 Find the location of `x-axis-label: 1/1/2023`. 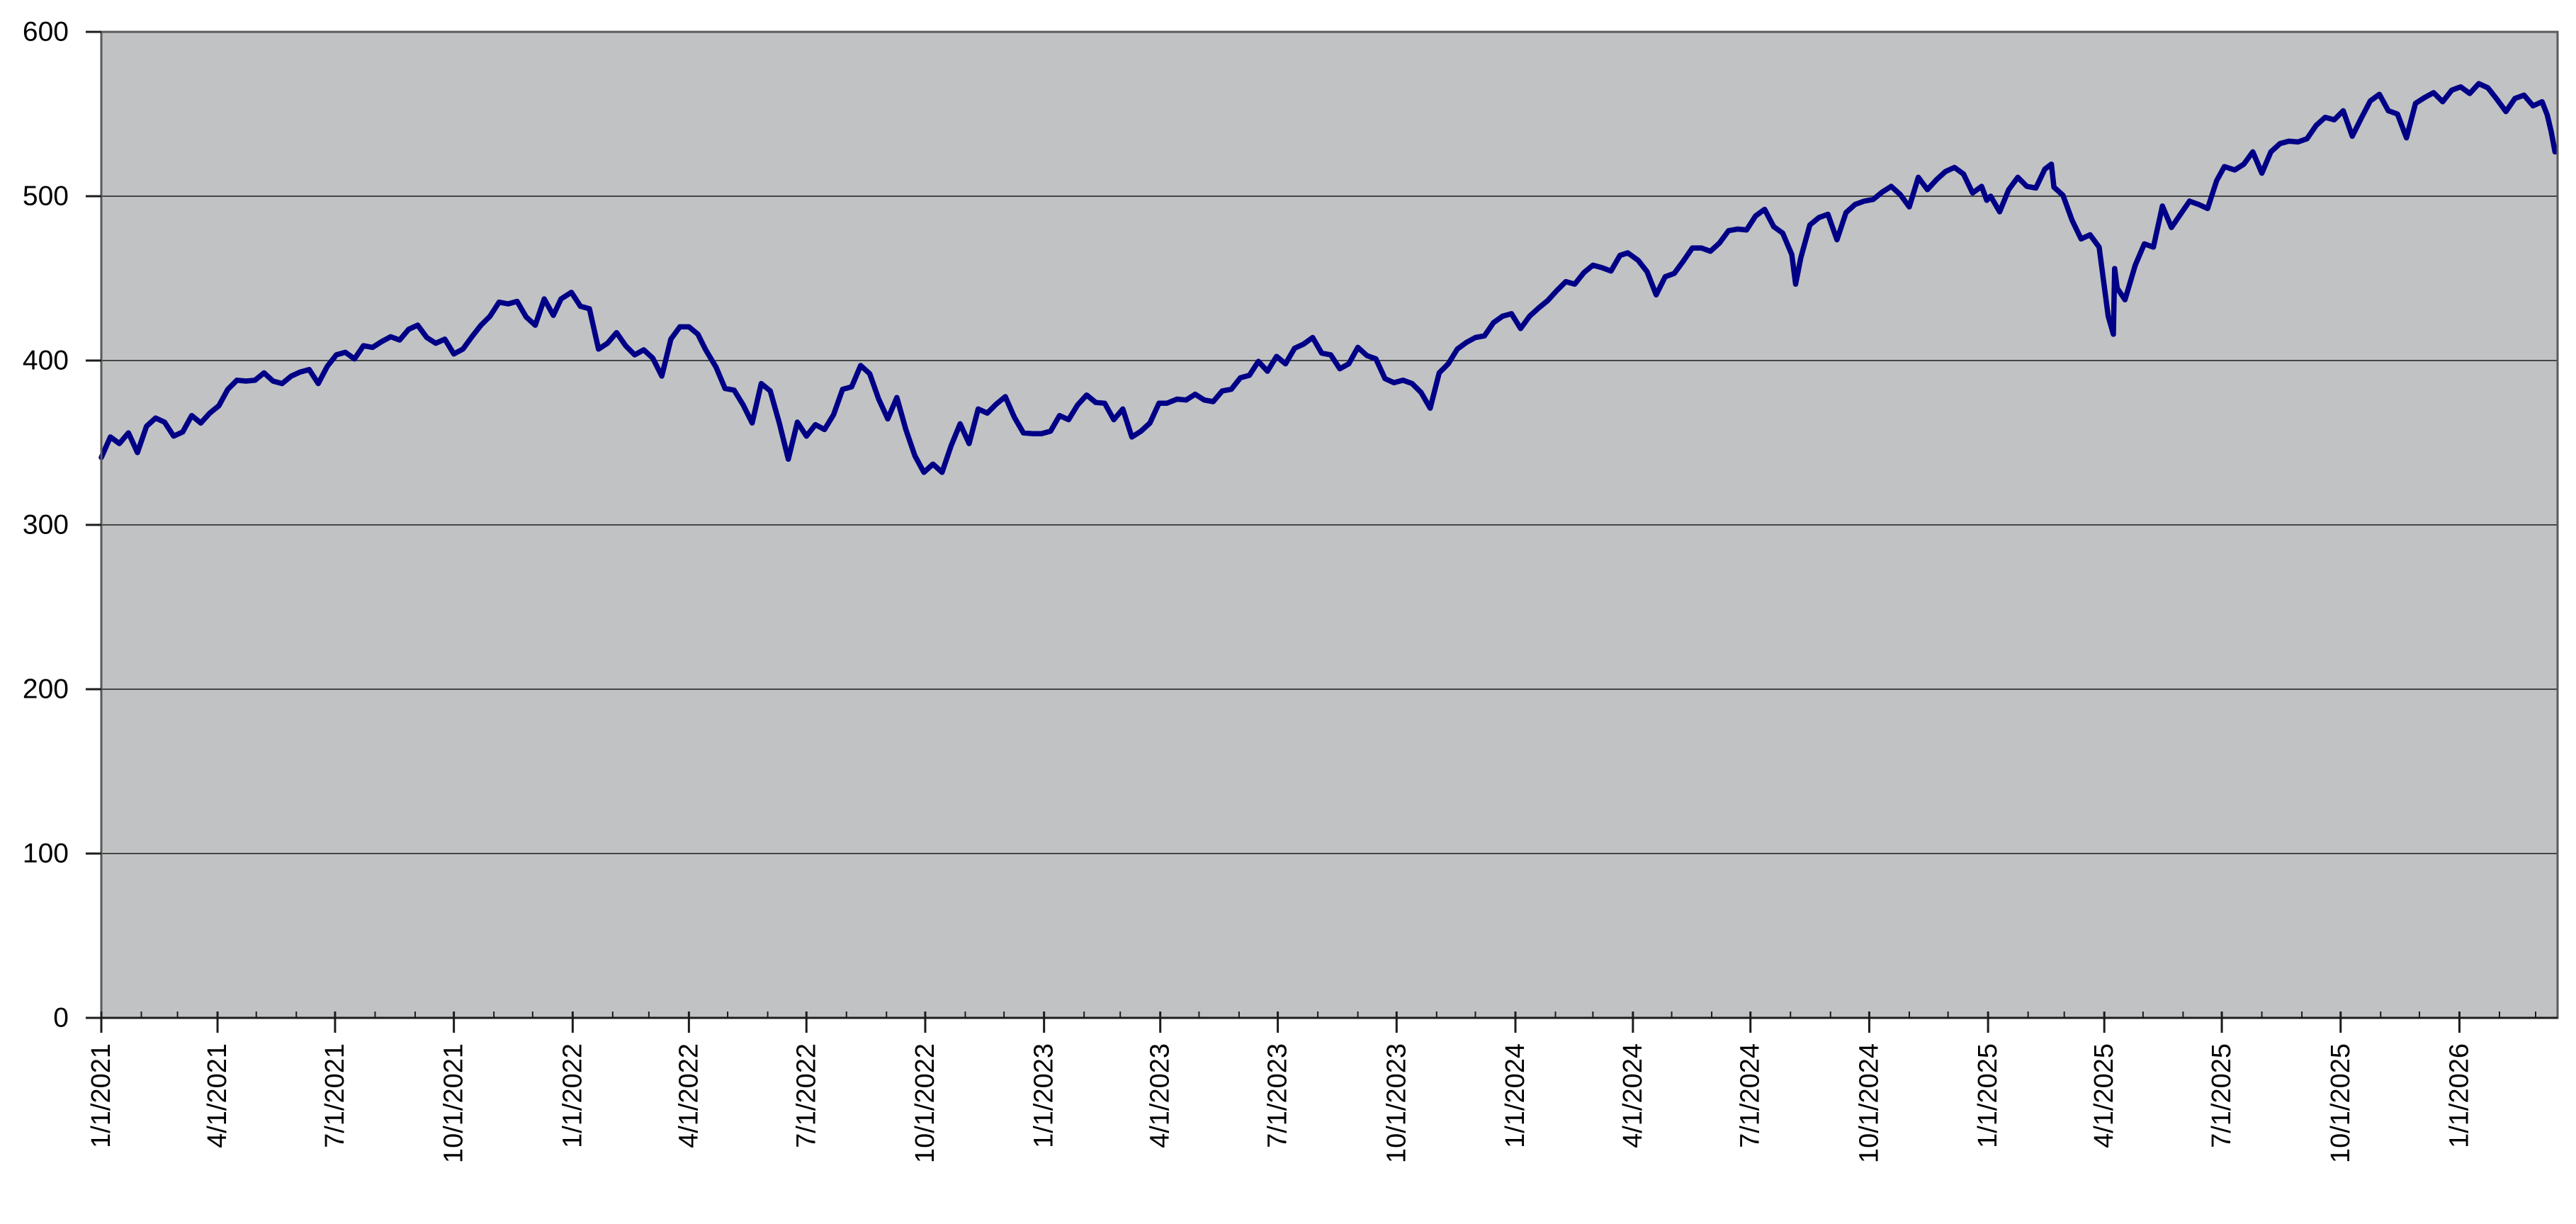

x-axis-label: 1/1/2023 is located at coordinates (1044, 1096).